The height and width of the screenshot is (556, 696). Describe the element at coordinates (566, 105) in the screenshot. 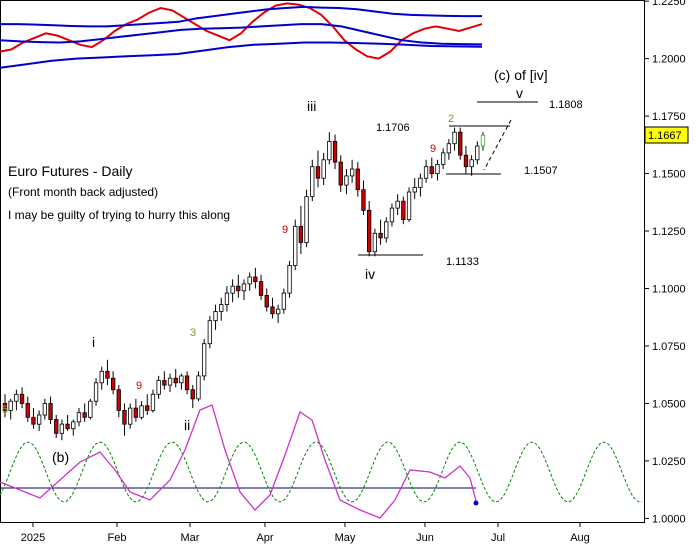

I see `level-label-1808: 1.1808` at that location.